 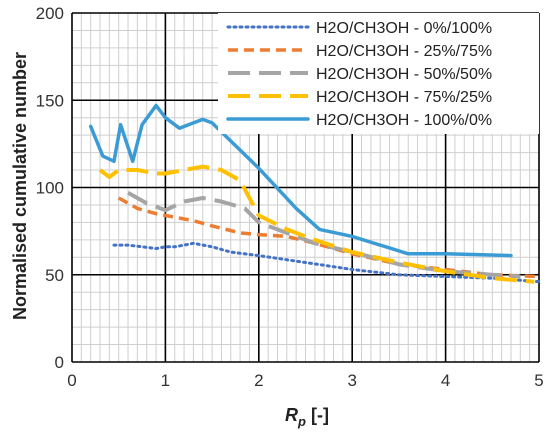 What do you see at coordinates (71, 380) in the screenshot?
I see `x-tick-label: 0` at bounding box center [71, 380].